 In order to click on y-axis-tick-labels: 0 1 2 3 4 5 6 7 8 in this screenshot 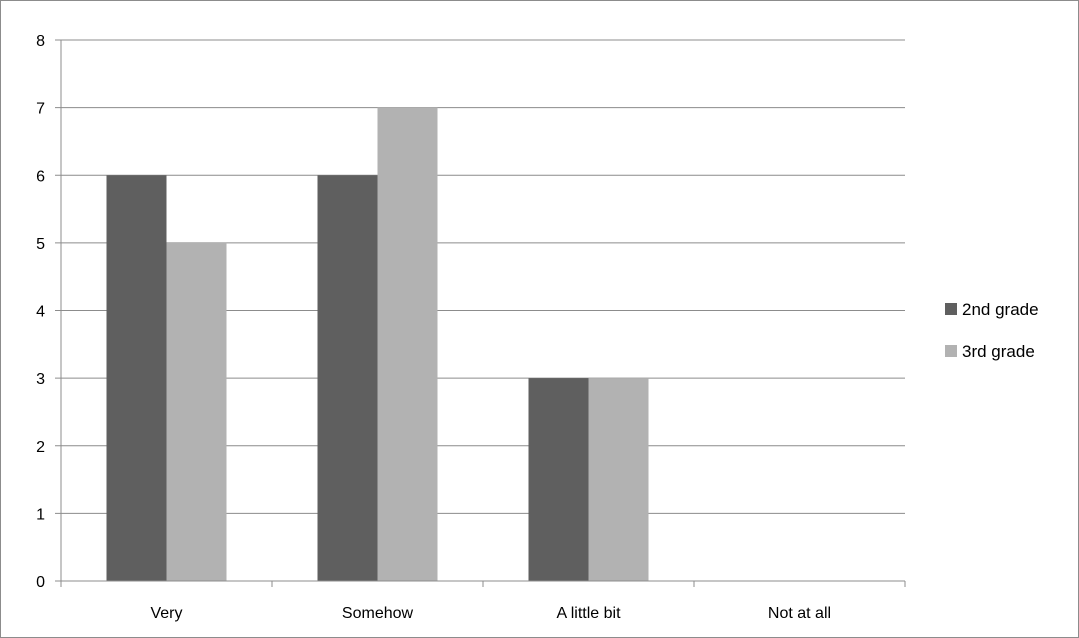, I will do `click(40, 312)`.